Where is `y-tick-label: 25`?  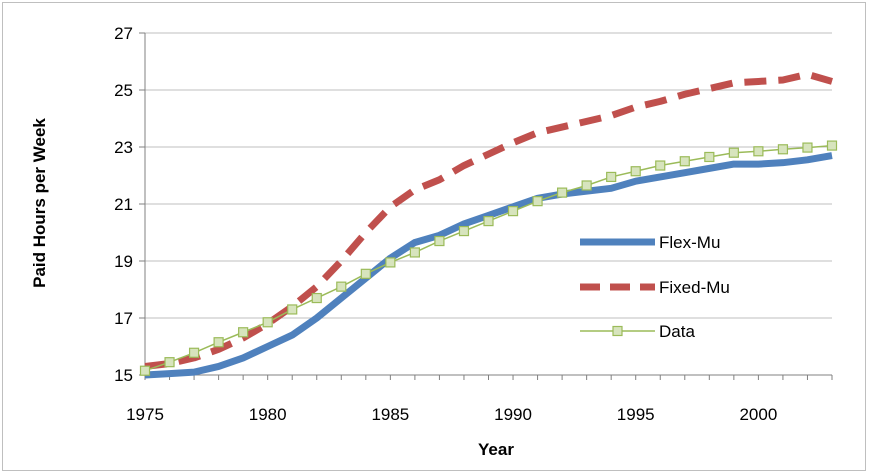 y-tick-label: 25 is located at coordinates (123, 90).